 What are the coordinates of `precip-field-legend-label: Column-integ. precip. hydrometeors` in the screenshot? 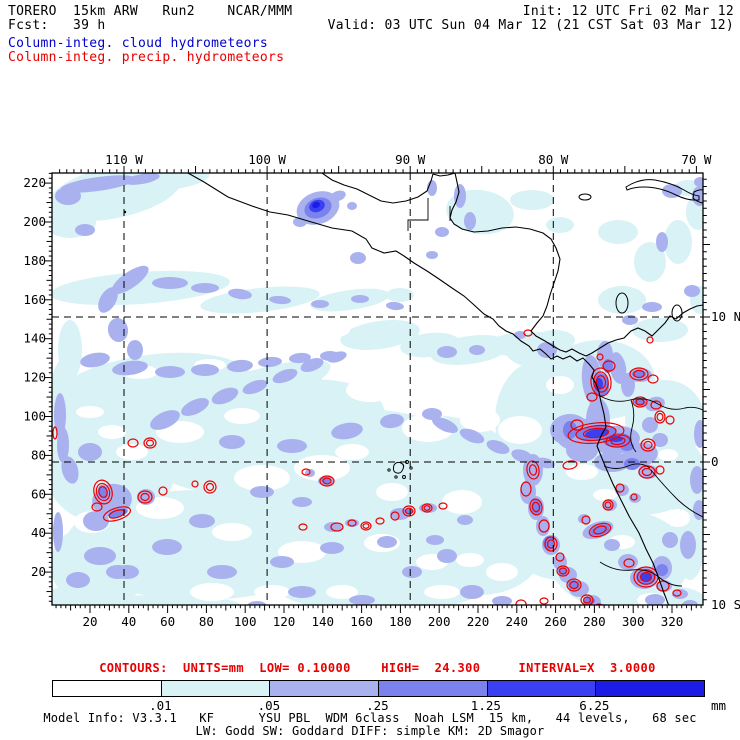 It's located at (146, 57).